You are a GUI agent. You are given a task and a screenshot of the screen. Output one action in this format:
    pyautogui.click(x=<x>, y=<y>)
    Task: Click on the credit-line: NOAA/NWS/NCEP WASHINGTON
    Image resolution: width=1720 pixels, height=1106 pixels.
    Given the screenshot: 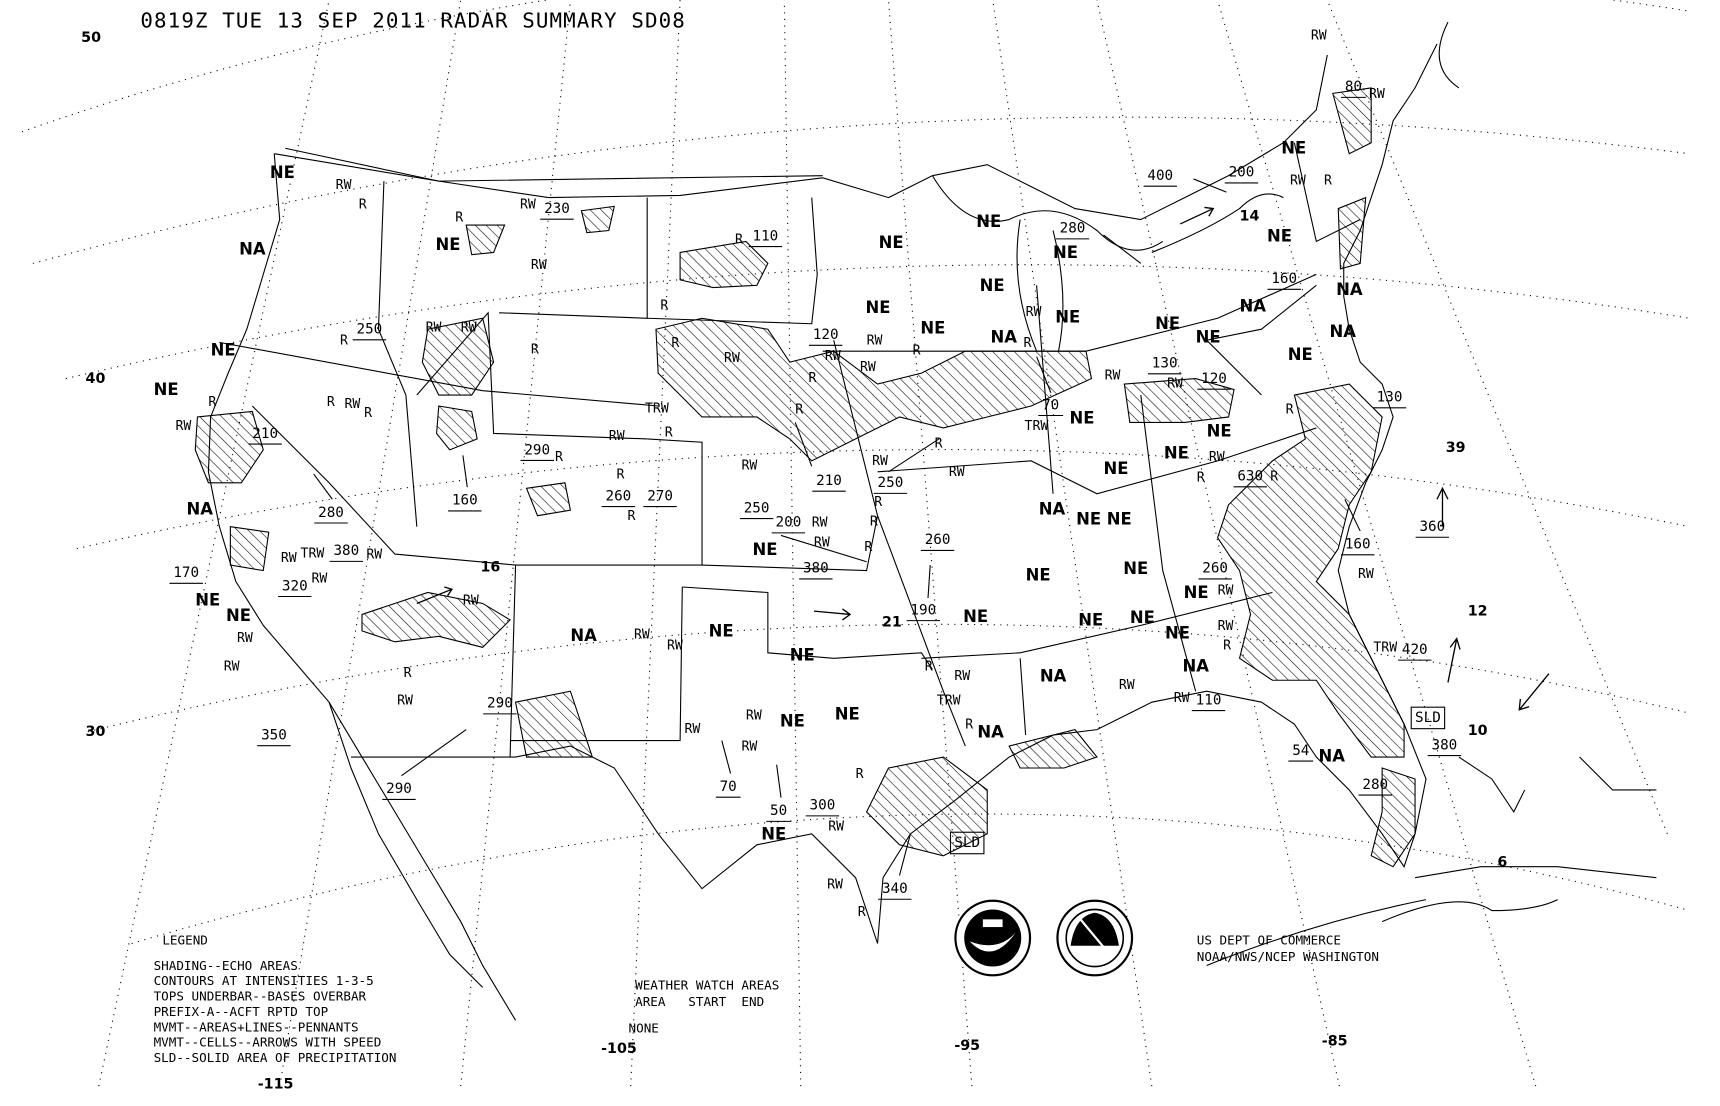 What is the action you would take?
    pyautogui.click(x=1288, y=956)
    